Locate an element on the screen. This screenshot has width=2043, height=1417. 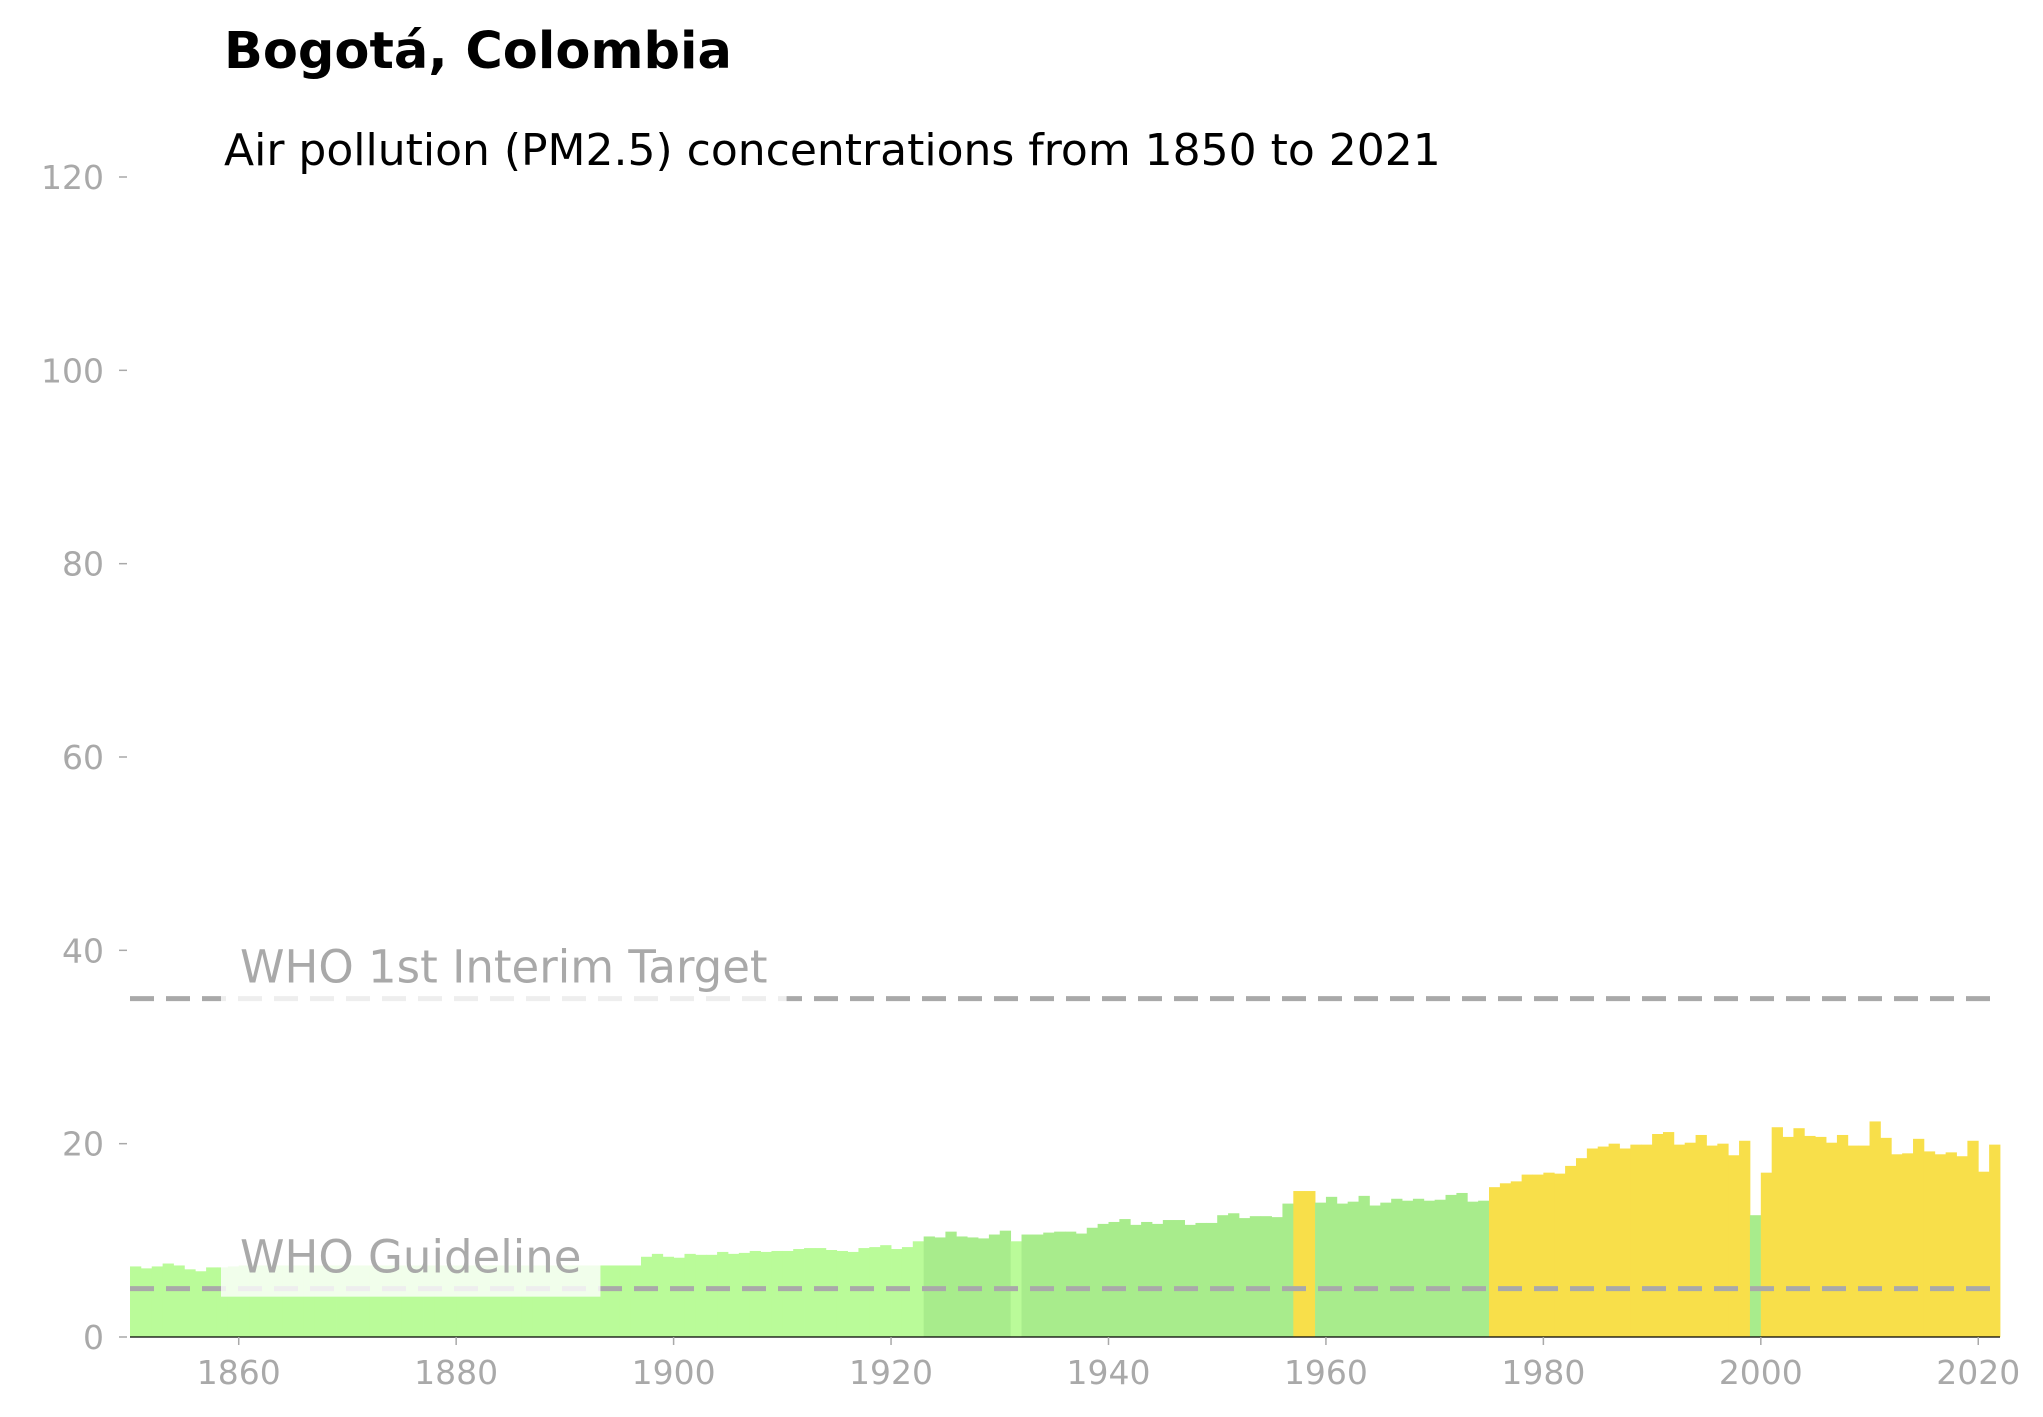
y-tick-label: 60 is located at coordinates (83, 757).